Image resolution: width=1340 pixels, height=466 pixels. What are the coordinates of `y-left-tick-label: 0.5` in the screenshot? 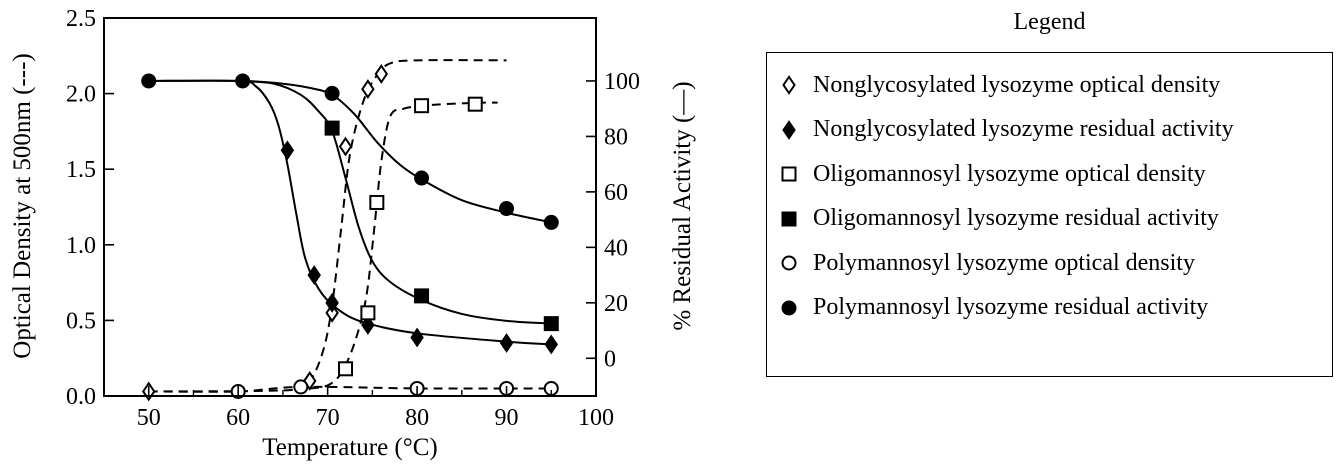 It's located at (81, 321).